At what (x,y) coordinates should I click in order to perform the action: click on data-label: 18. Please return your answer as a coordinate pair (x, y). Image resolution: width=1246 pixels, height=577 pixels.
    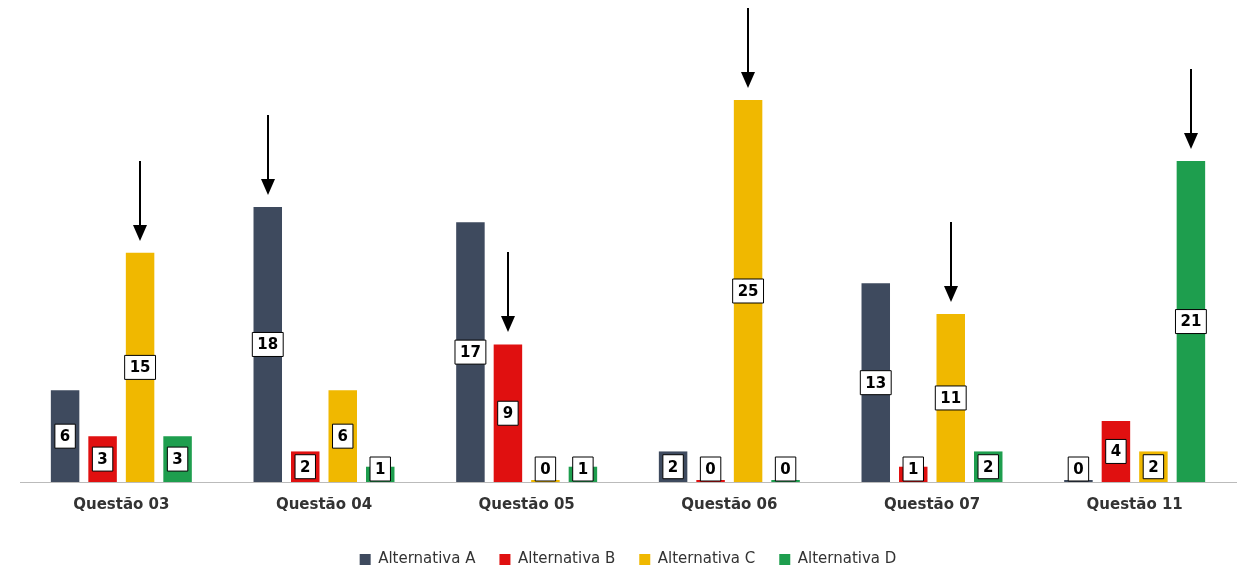
    Looking at the image, I should click on (268, 344).